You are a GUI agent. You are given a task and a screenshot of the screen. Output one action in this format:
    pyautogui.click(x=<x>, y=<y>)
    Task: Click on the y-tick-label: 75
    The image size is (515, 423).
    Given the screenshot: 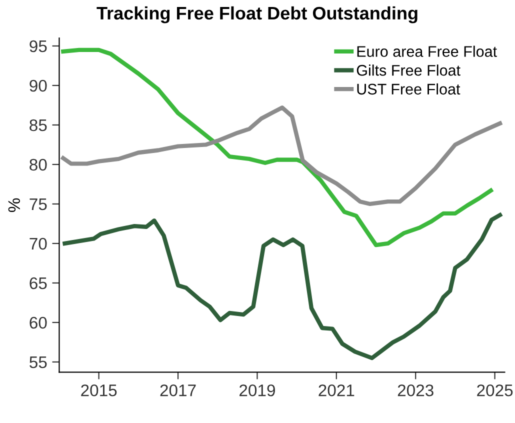 What is the action you would take?
    pyautogui.click(x=38, y=204)
    